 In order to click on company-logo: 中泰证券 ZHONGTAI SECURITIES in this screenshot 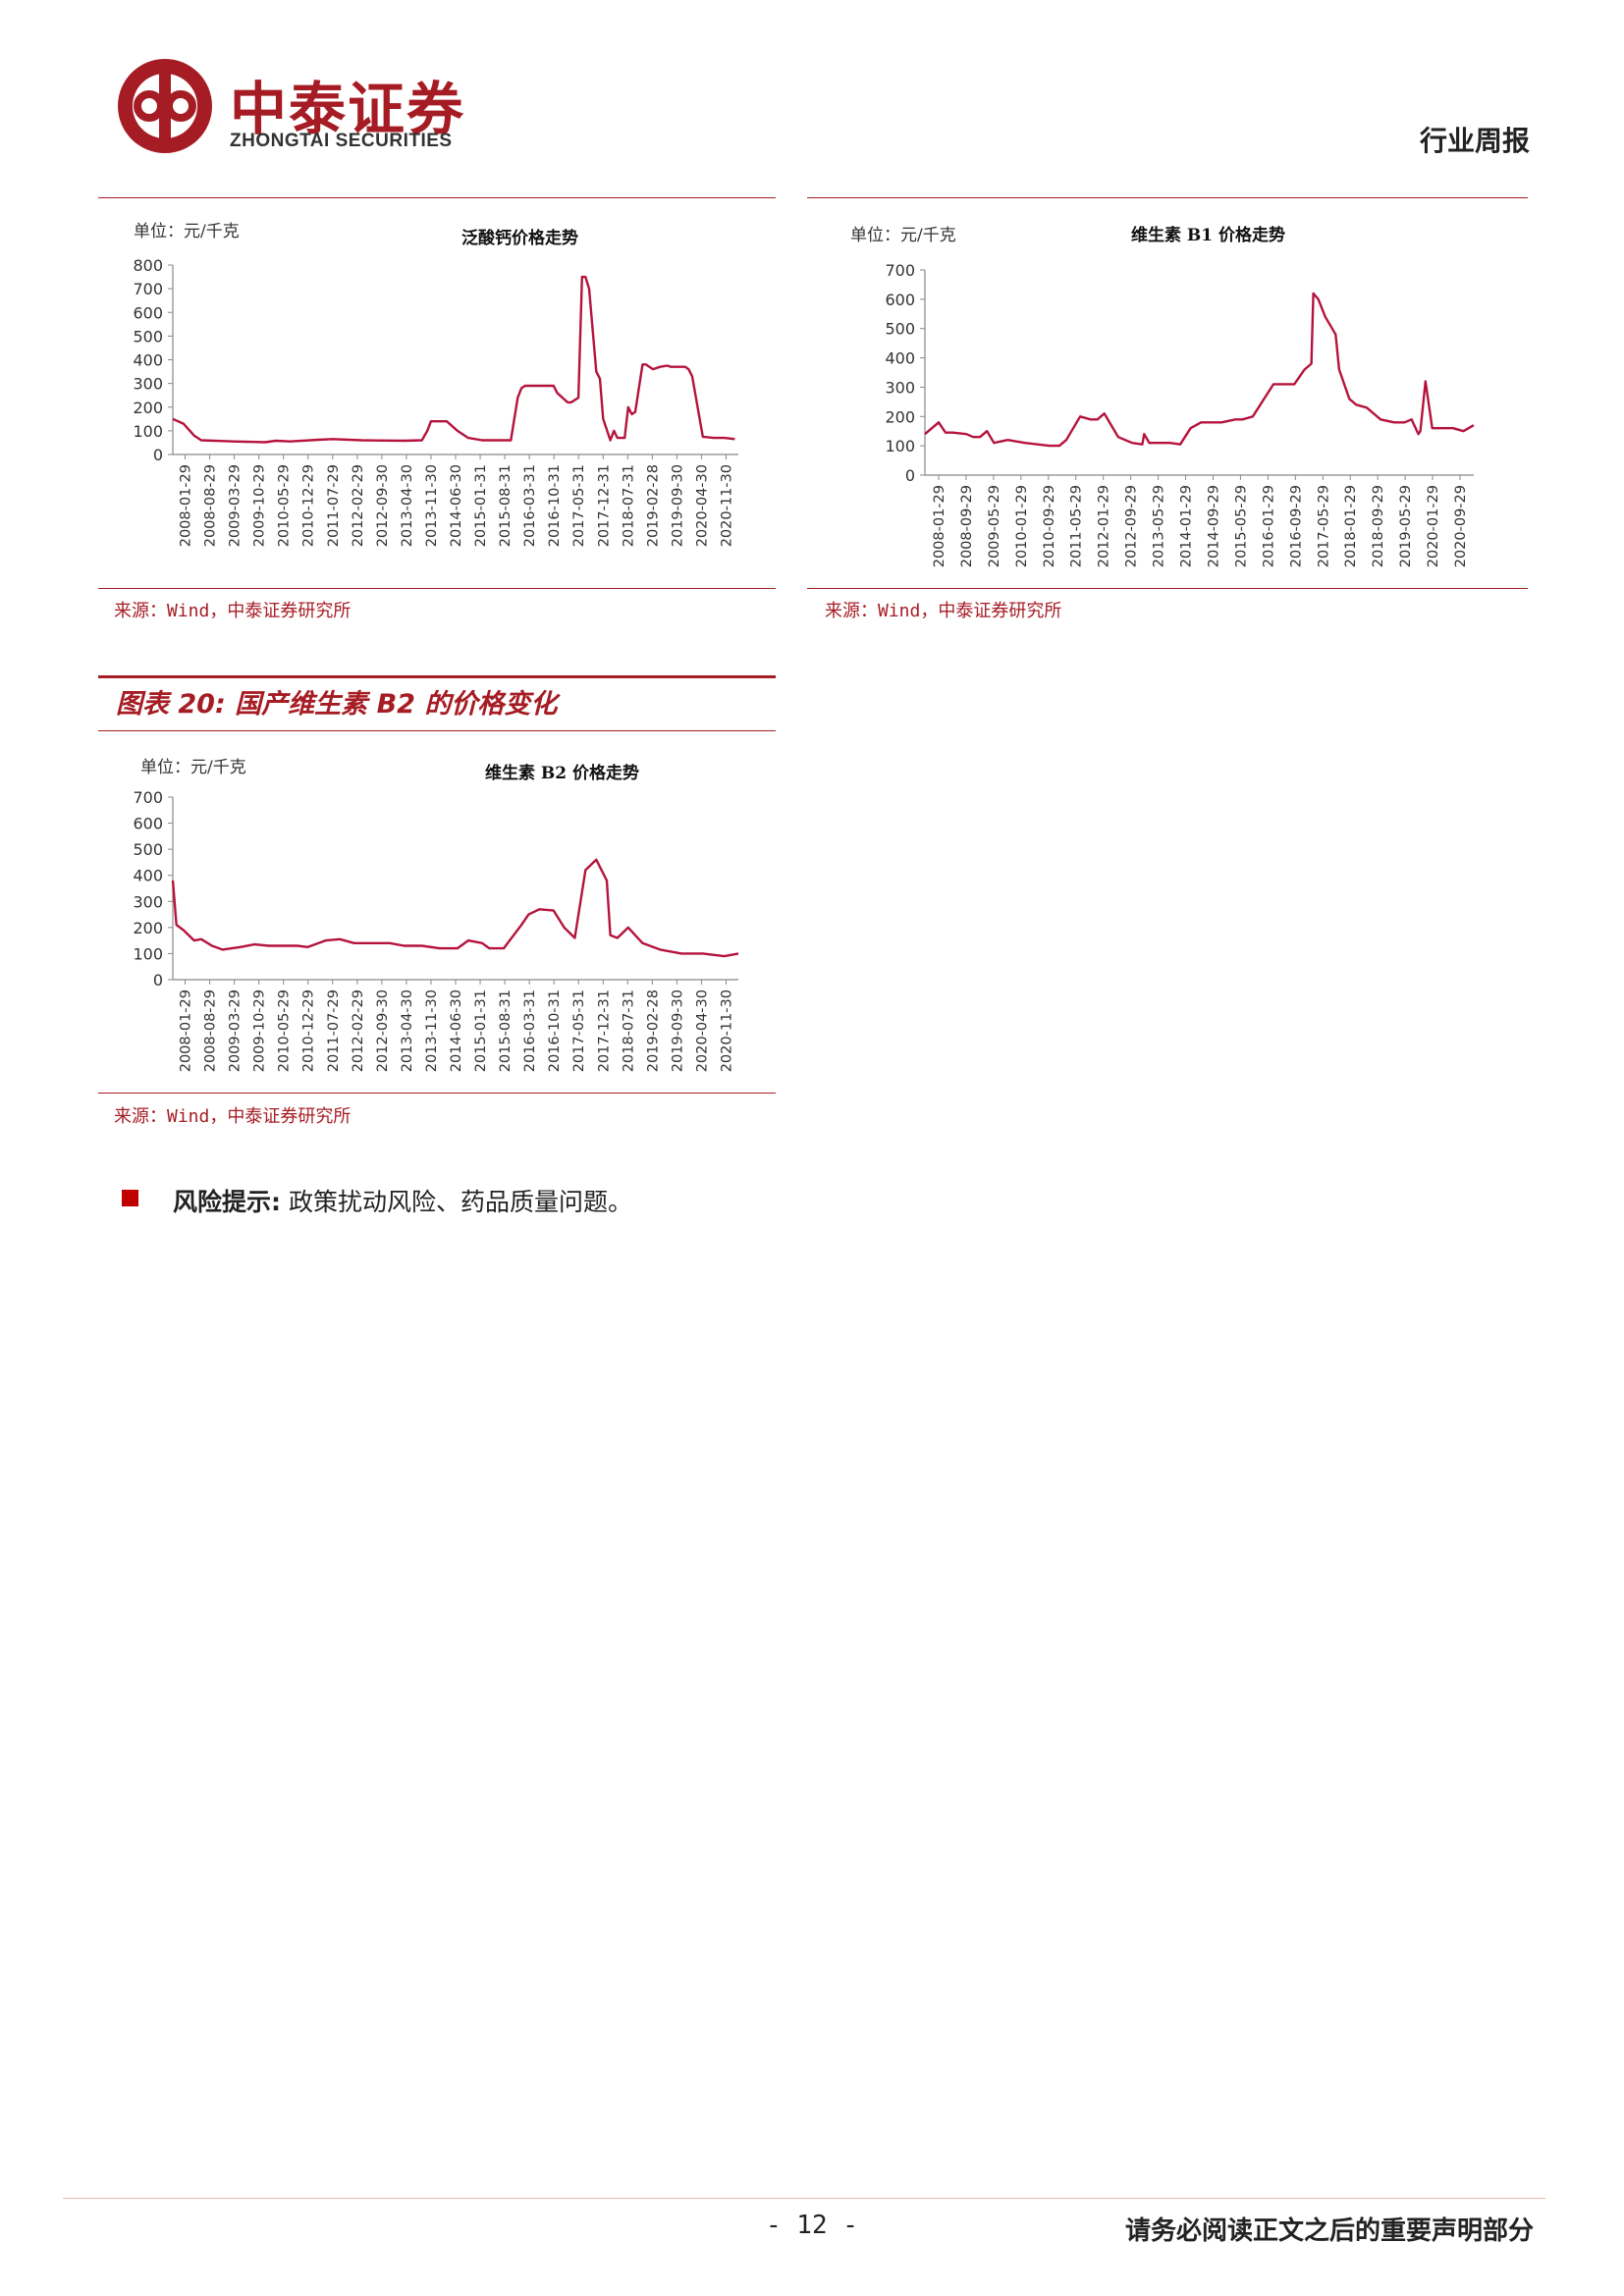, I will do `click(302, 111)`.